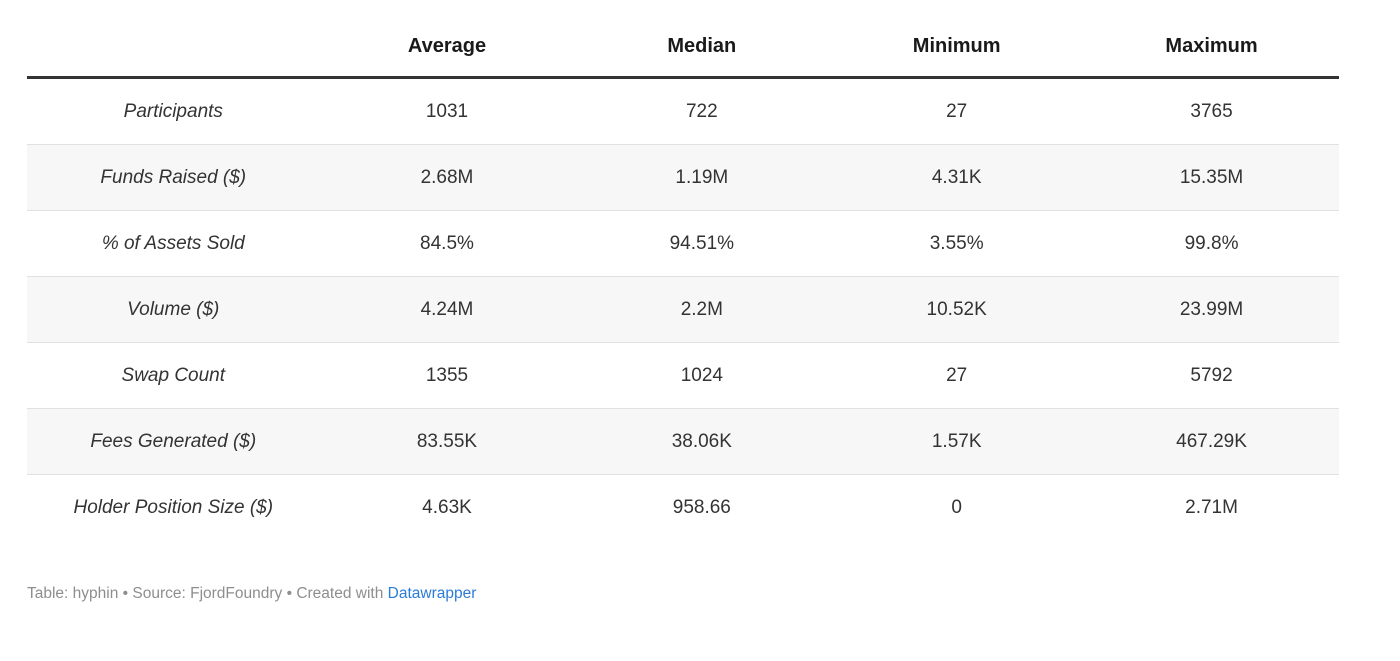 The image size is (1400, 661). What do you see at coordinates (173, 243) in the screenshot?
I see `row-label: % of Assets Sold` at bounding box center [173, 243].